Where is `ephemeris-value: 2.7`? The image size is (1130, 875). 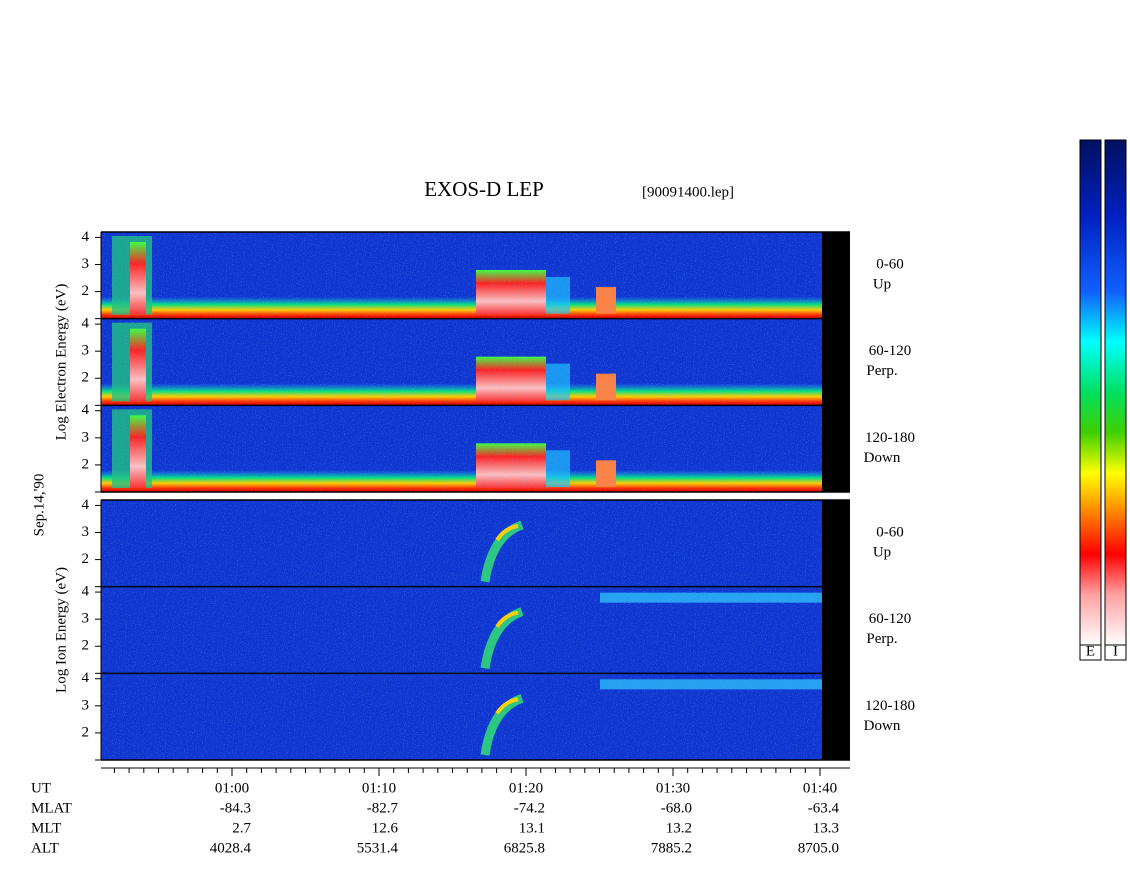
ephemeris-value: 2.7 is located at coordinates (241, 828).